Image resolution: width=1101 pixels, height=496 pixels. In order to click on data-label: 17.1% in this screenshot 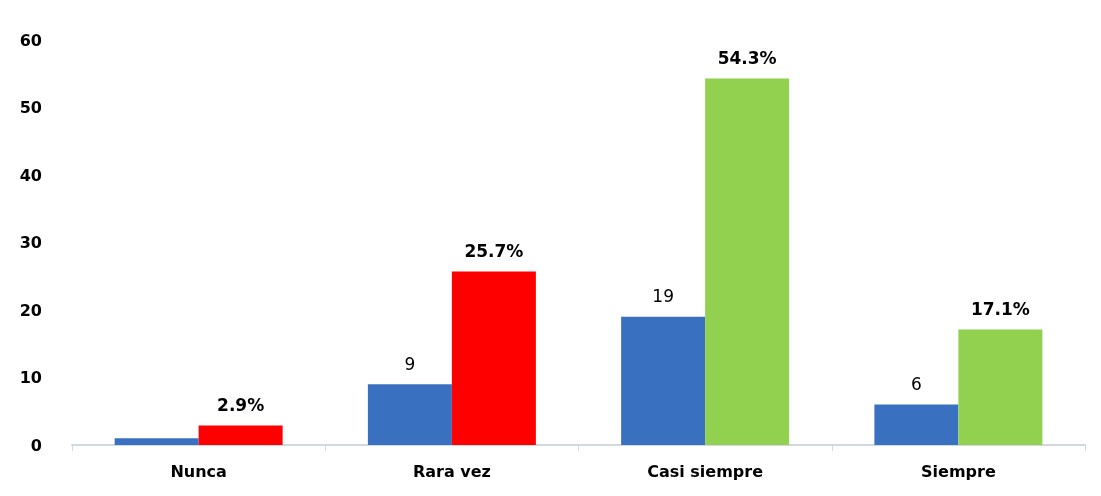, I will do `click(1000, 309)`.